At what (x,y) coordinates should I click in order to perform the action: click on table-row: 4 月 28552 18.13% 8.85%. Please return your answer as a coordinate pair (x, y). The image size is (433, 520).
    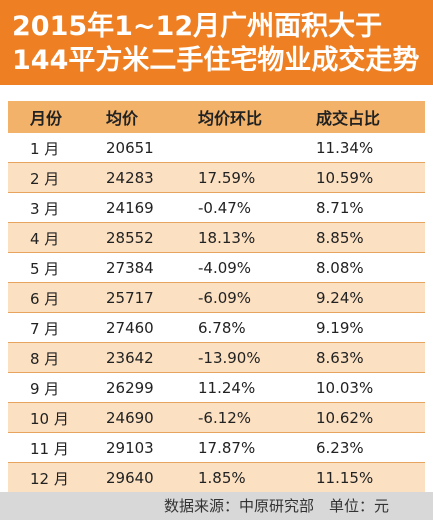
    Looking at the image, I should click on (216, 238).